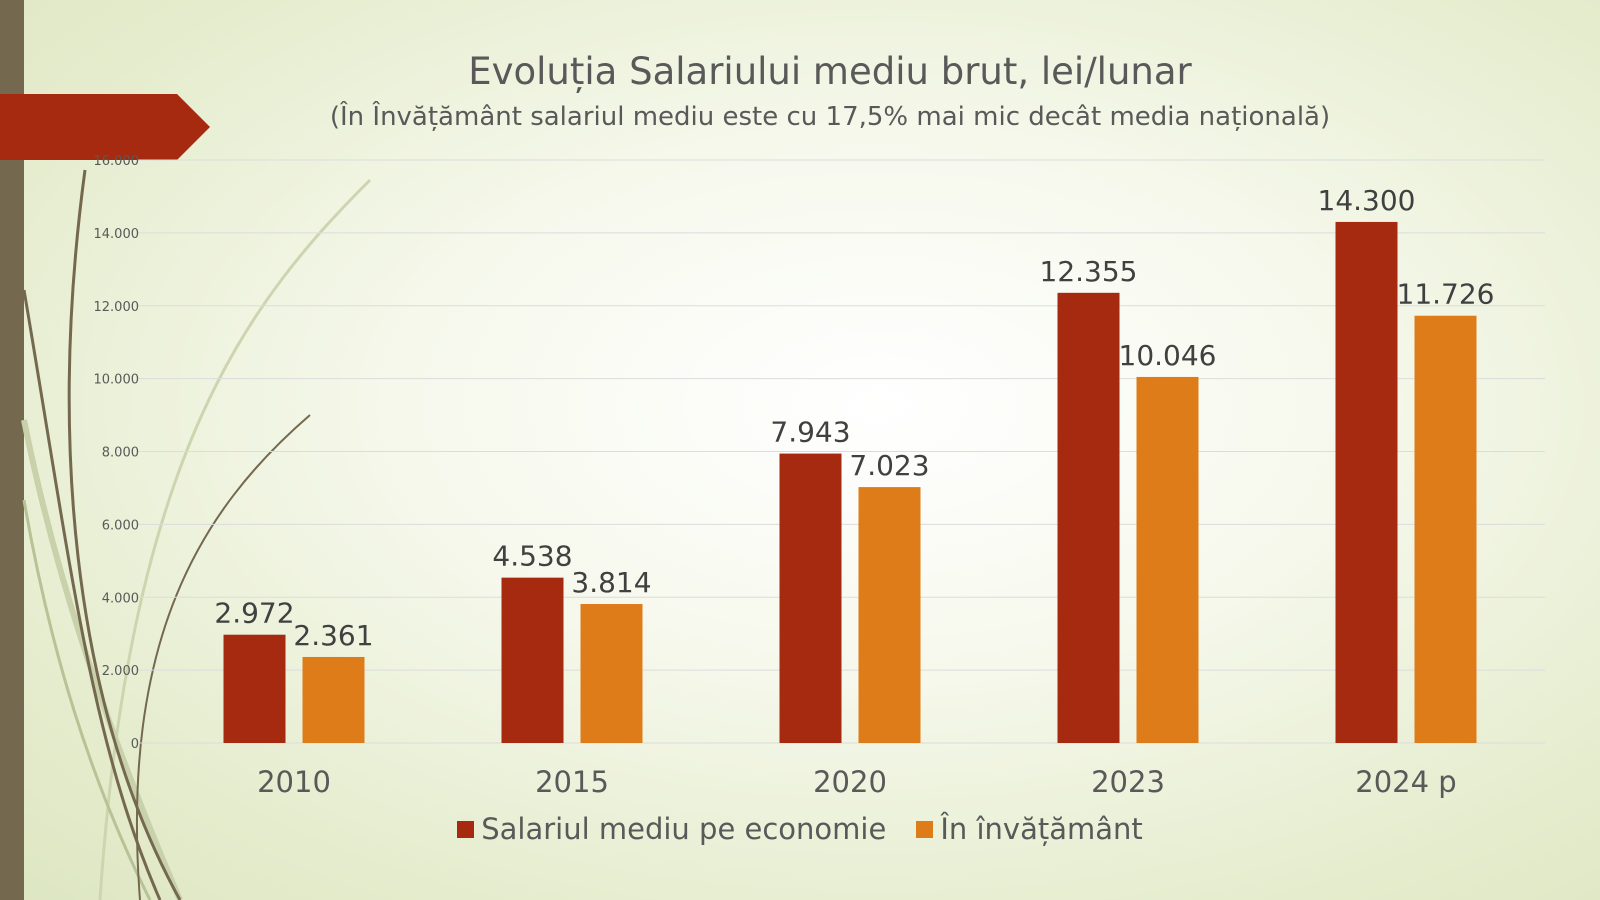  Describe the element at coordinates (1128, 782) in the screenshot. I see `x-tick-label: 2023` at that location.